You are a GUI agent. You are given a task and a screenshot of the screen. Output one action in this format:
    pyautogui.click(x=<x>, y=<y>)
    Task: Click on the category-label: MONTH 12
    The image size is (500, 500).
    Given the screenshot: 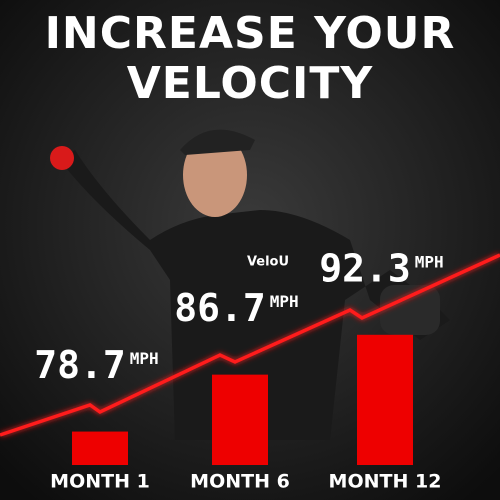 What is the action you would take?
    pyautogui.click(x=385, y=482)
    